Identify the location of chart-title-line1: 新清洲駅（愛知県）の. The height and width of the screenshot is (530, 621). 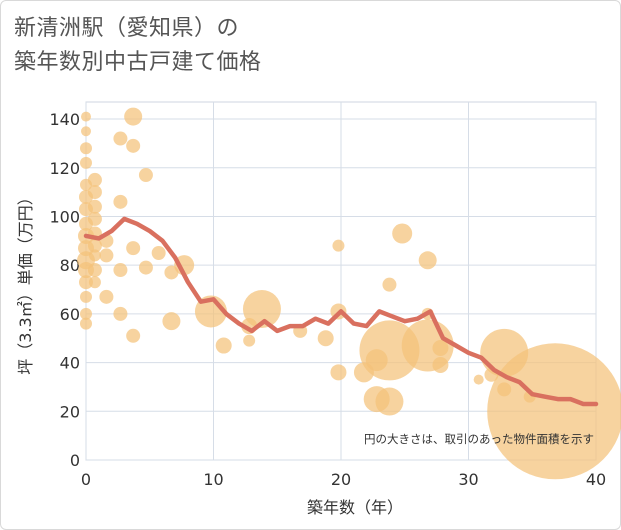
(127, 28).